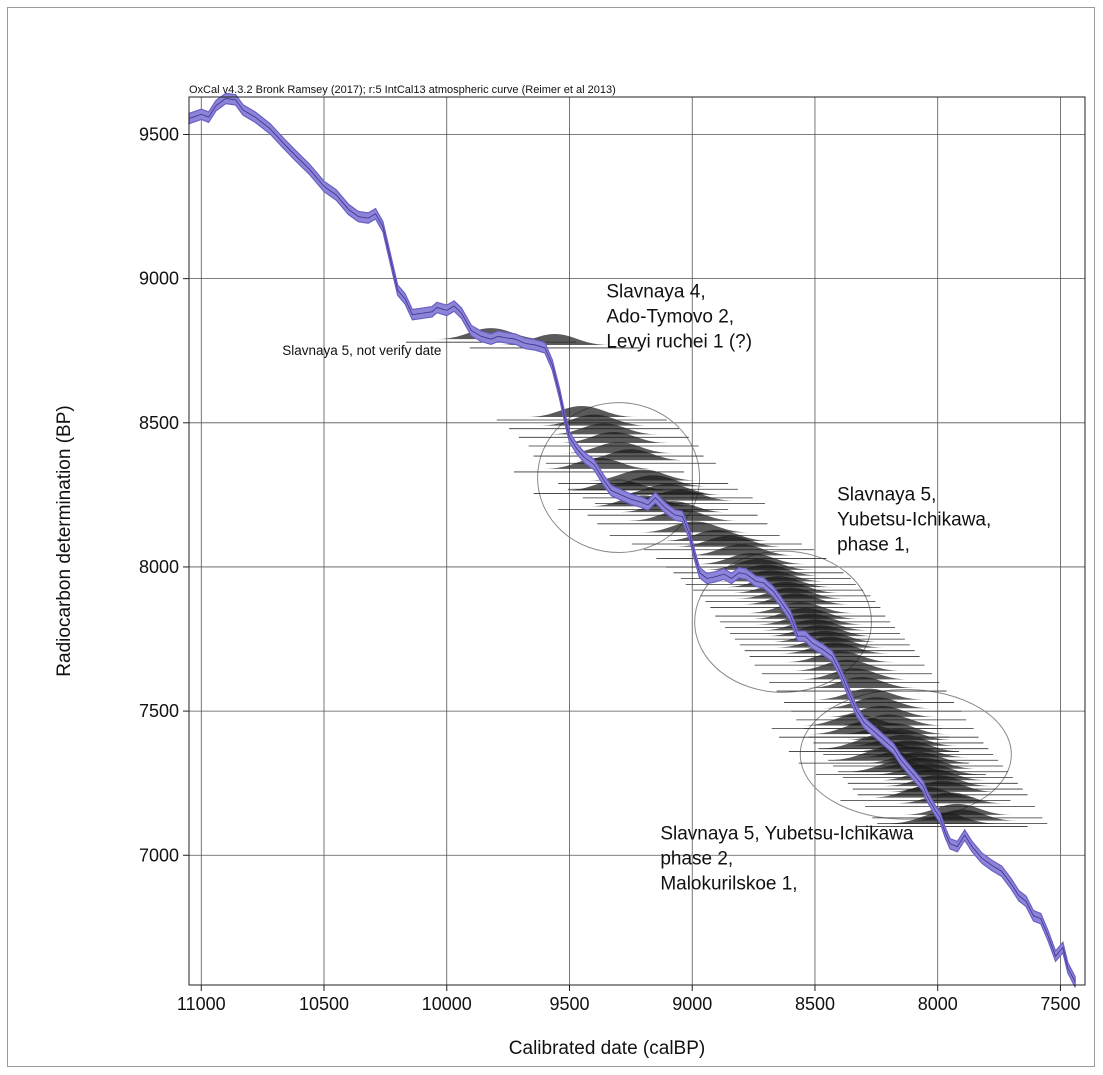 This screenshot has height=1075, width=1103. What do you see at coordinates (815, 1004) in the screenshot?
I see `x-tick-label: 8500` at bounding box center [815, 1004].